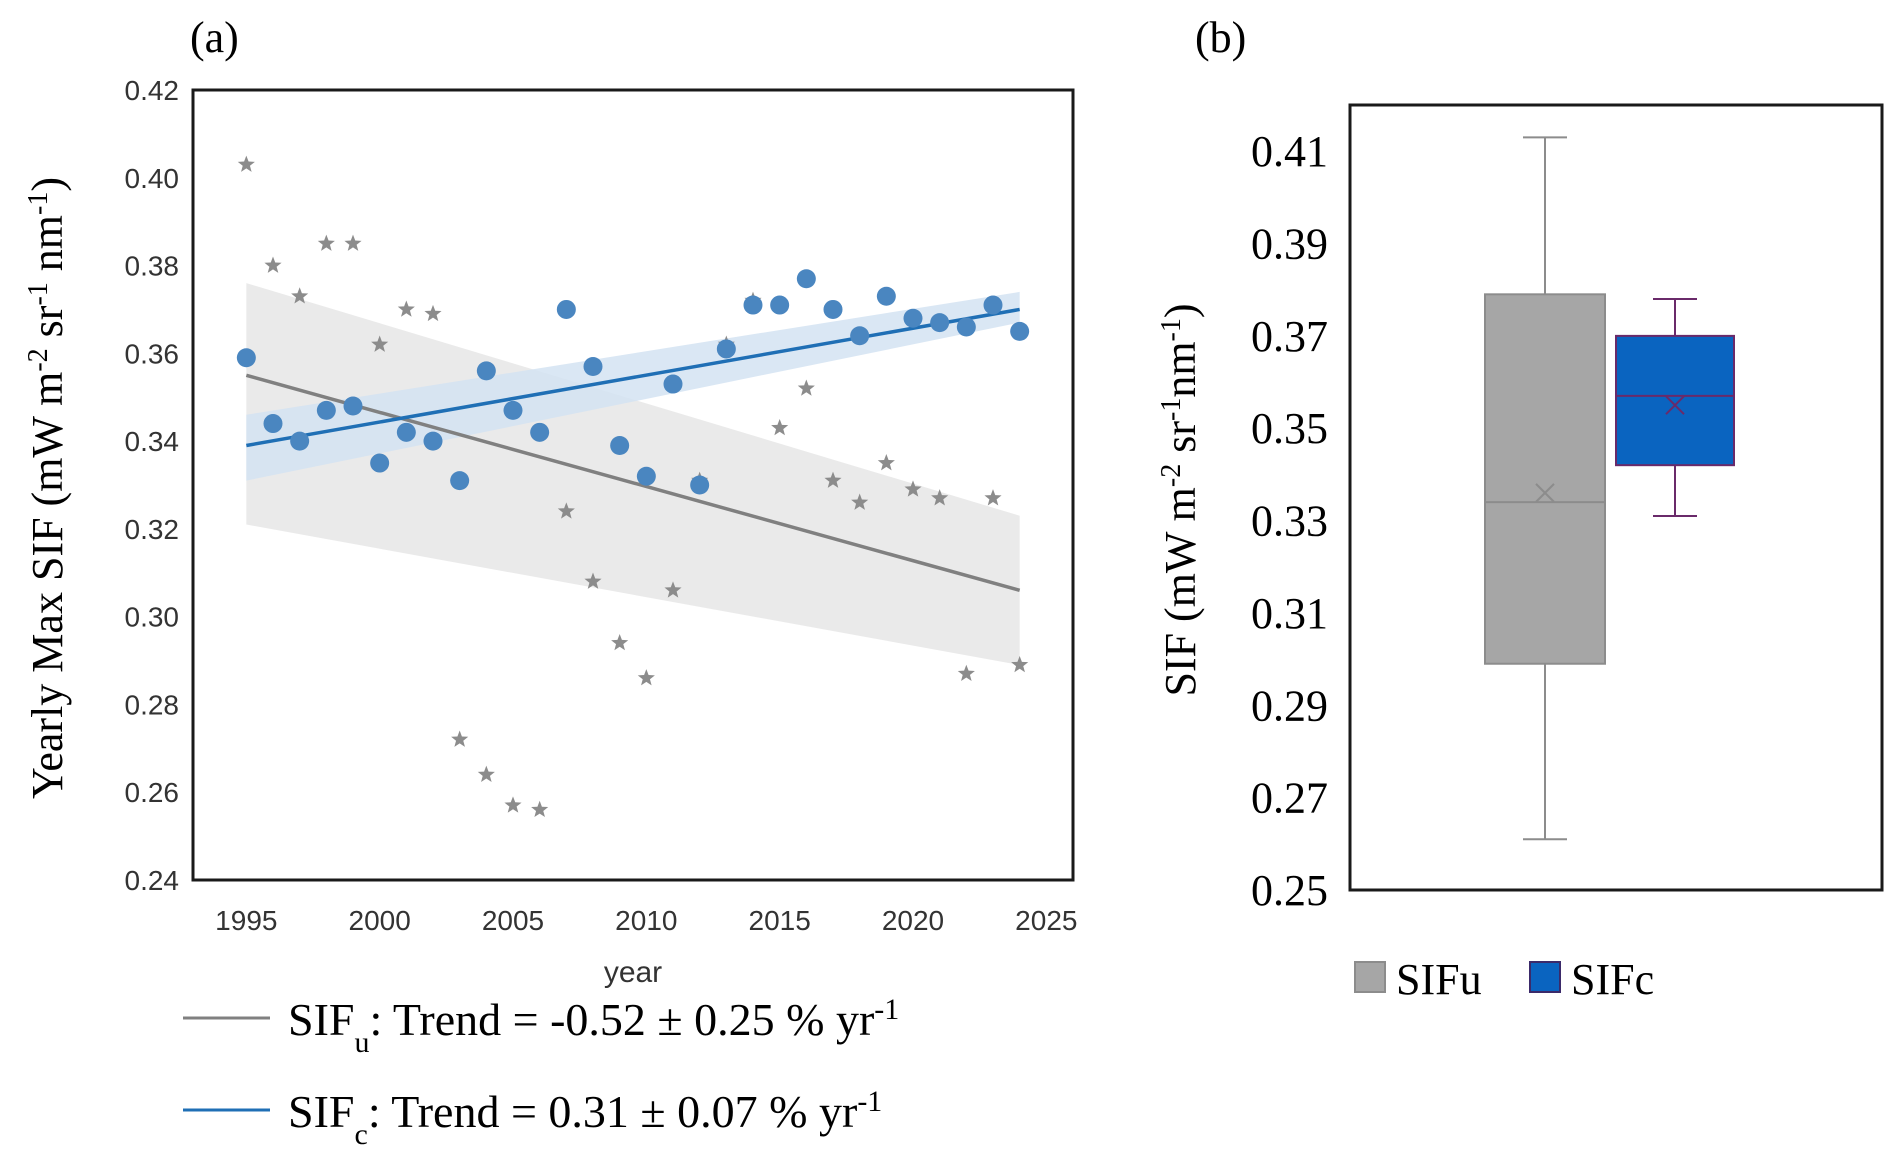  I want to click on legend-label-sifc-box: SIFc, so click(1612, 979).